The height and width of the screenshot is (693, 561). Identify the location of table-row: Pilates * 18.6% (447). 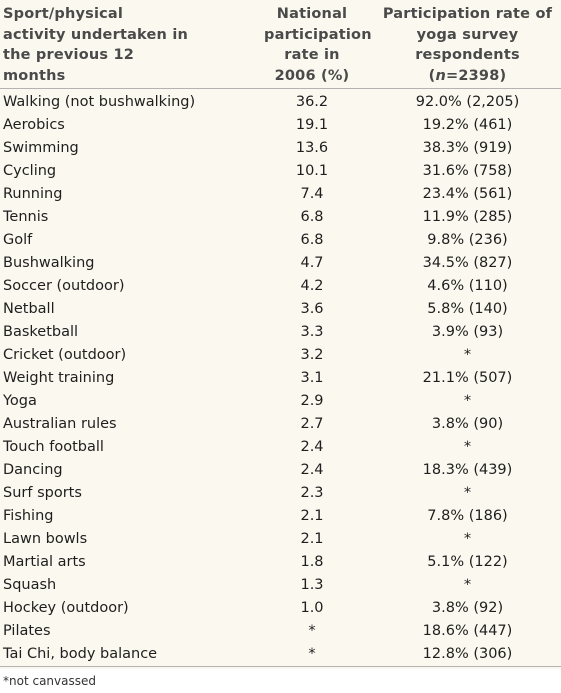
(280, 631).